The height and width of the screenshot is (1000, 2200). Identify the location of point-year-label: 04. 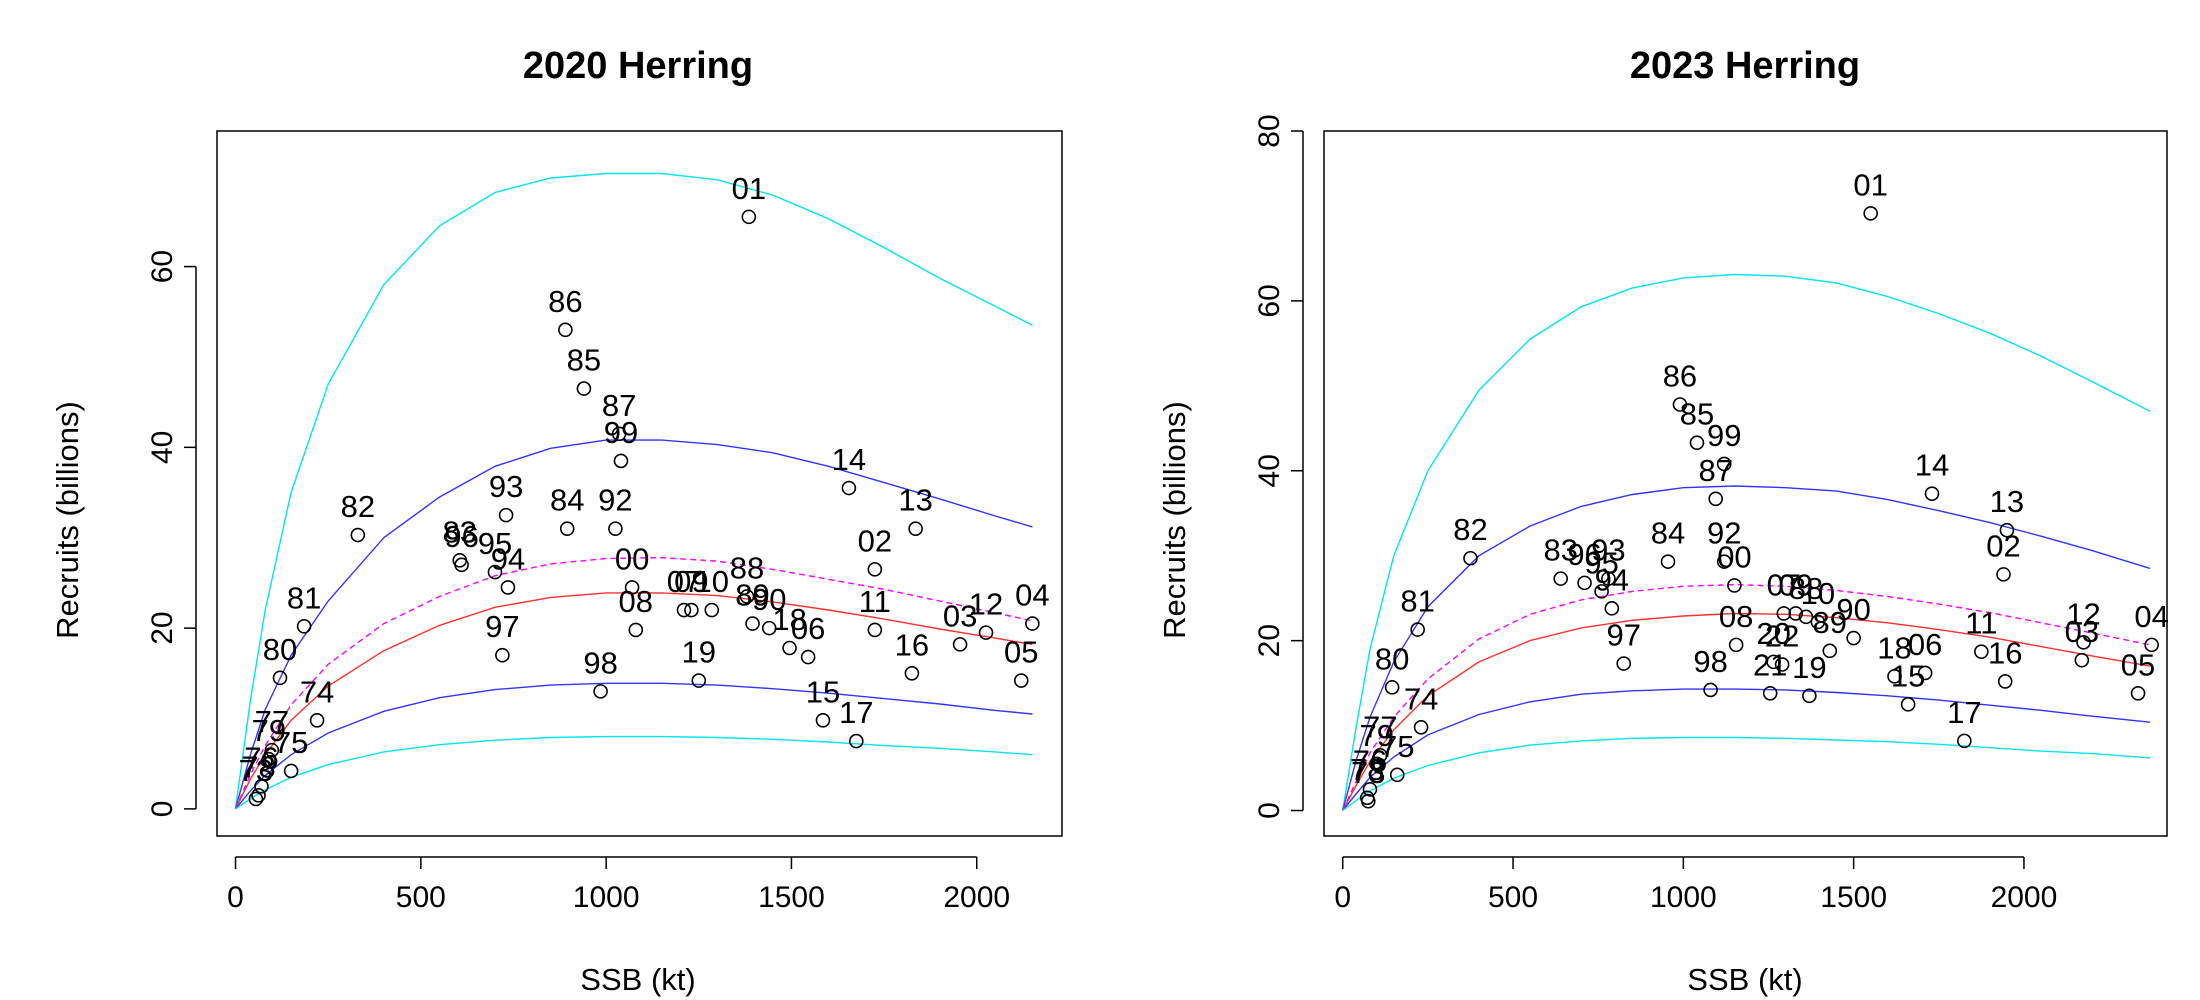
(1032, 595).